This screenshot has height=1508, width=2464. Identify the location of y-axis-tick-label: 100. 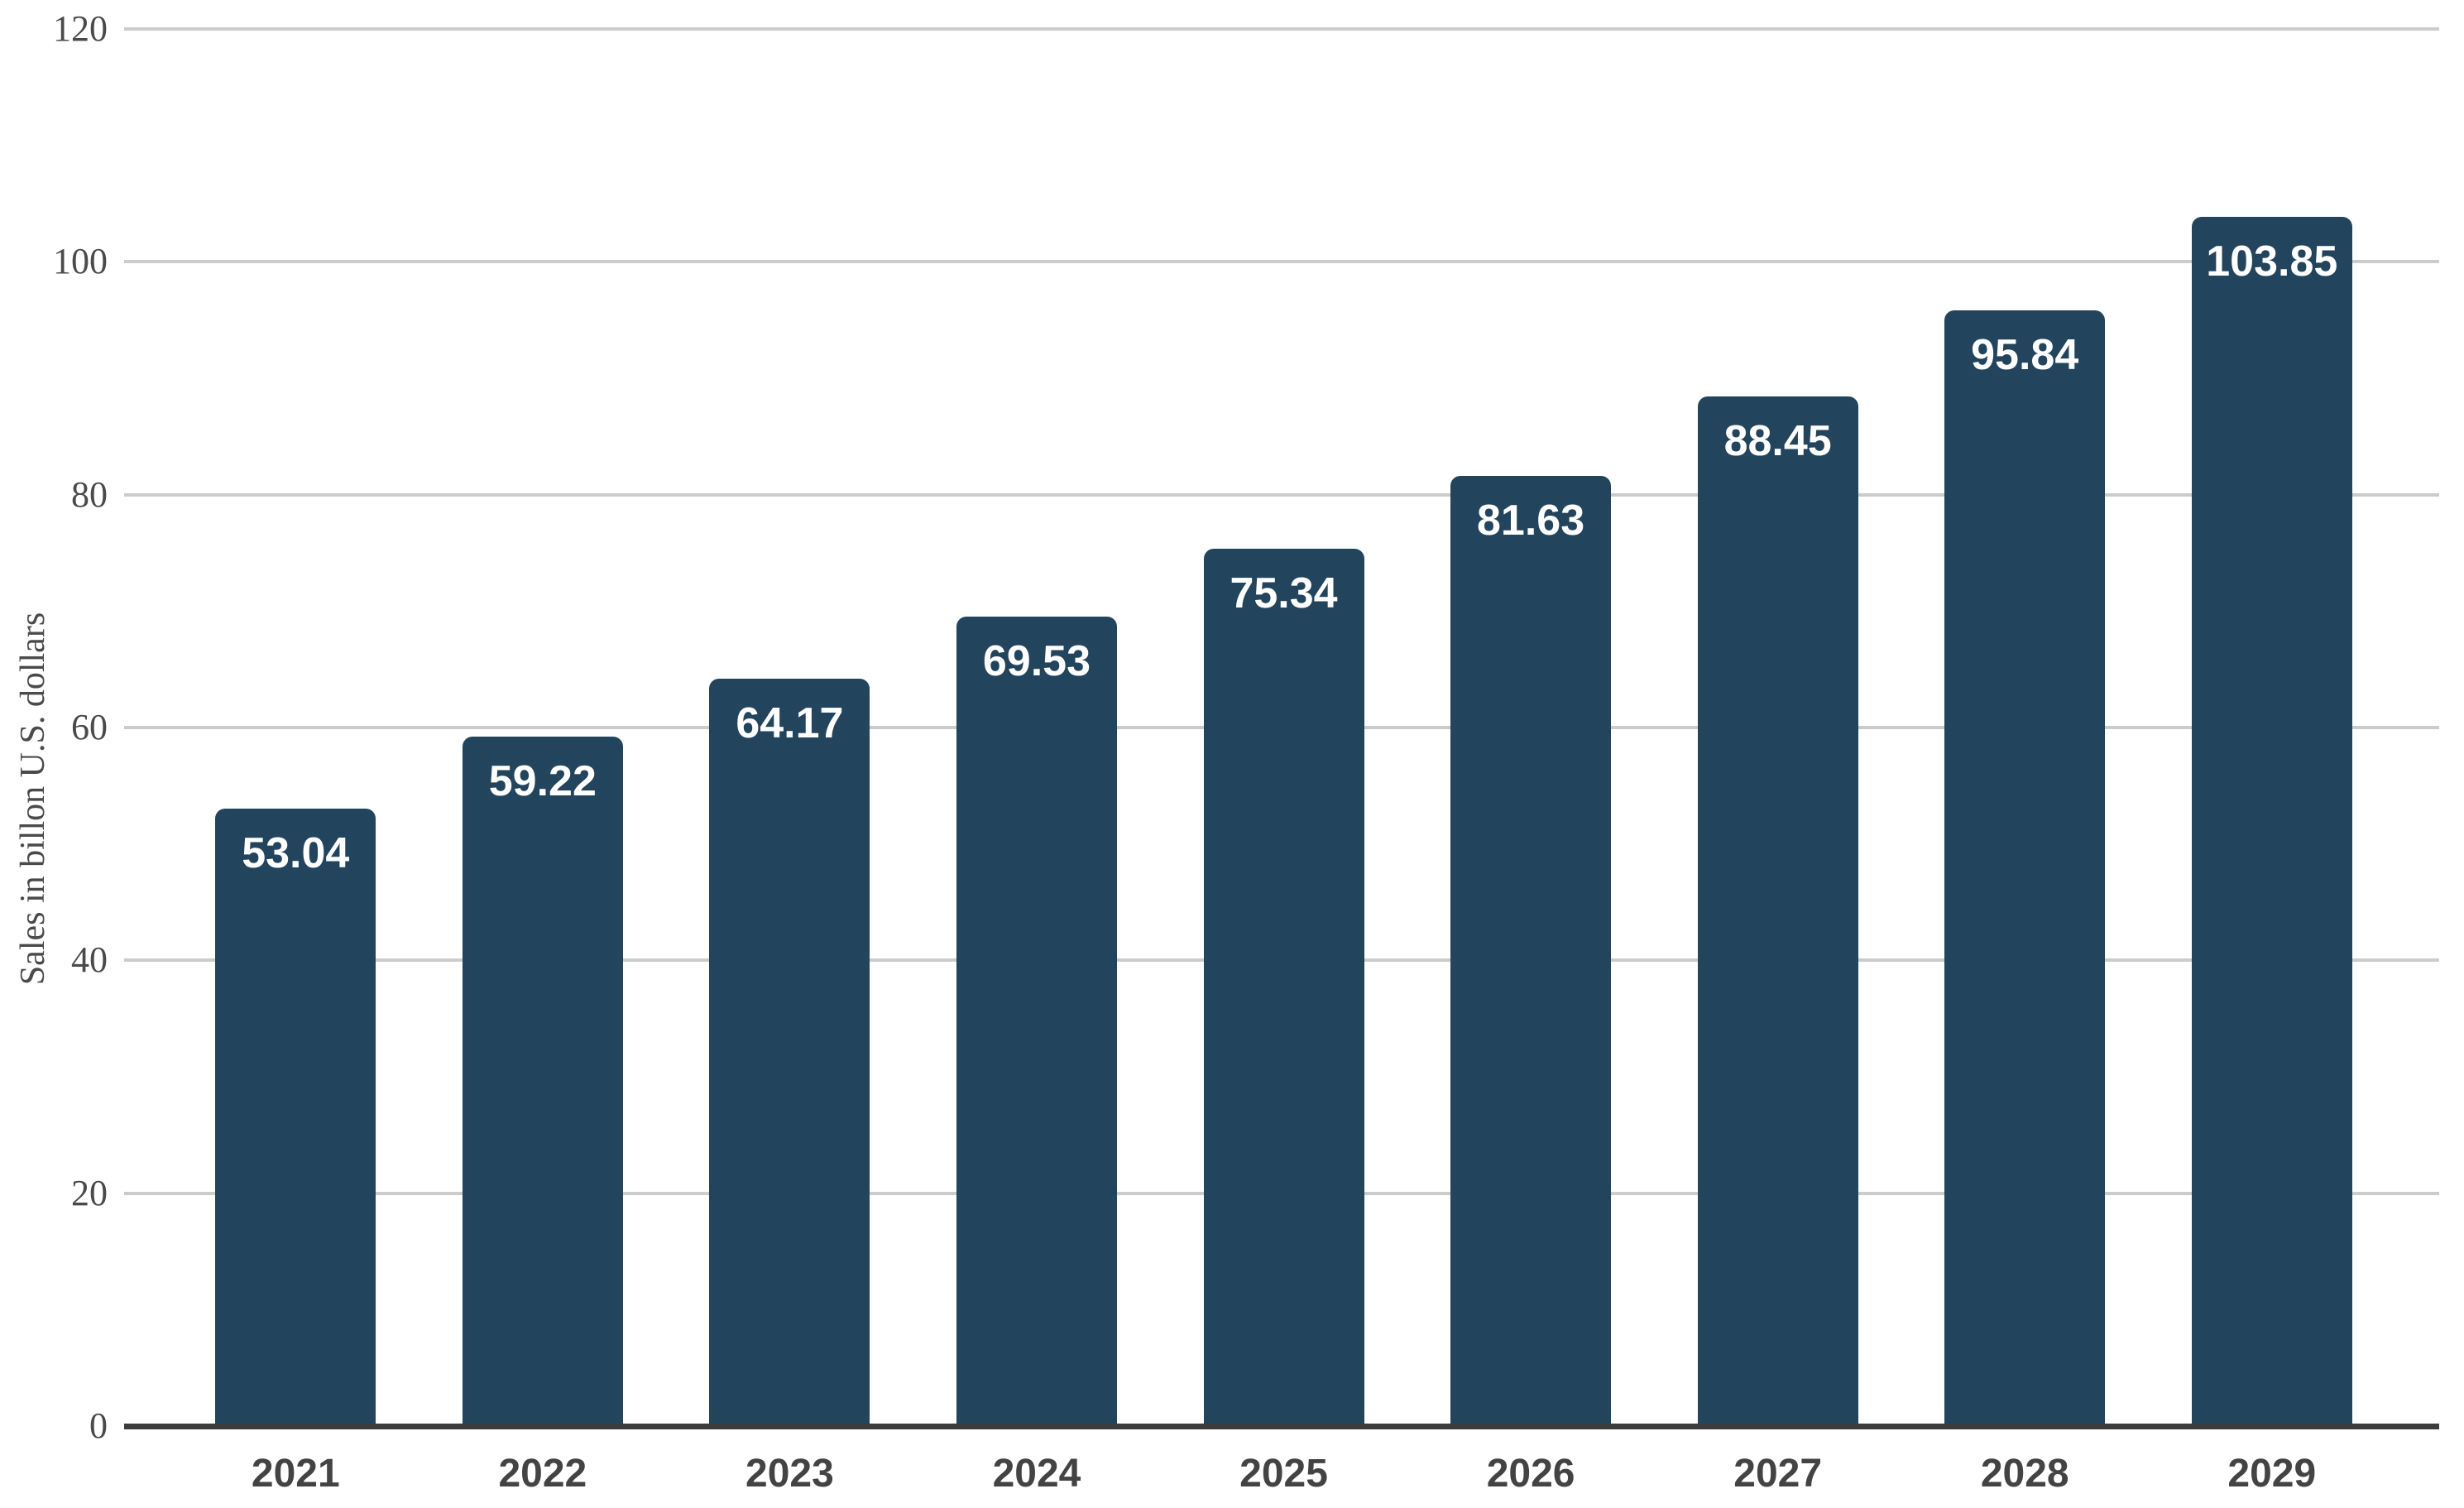
(80, 261).